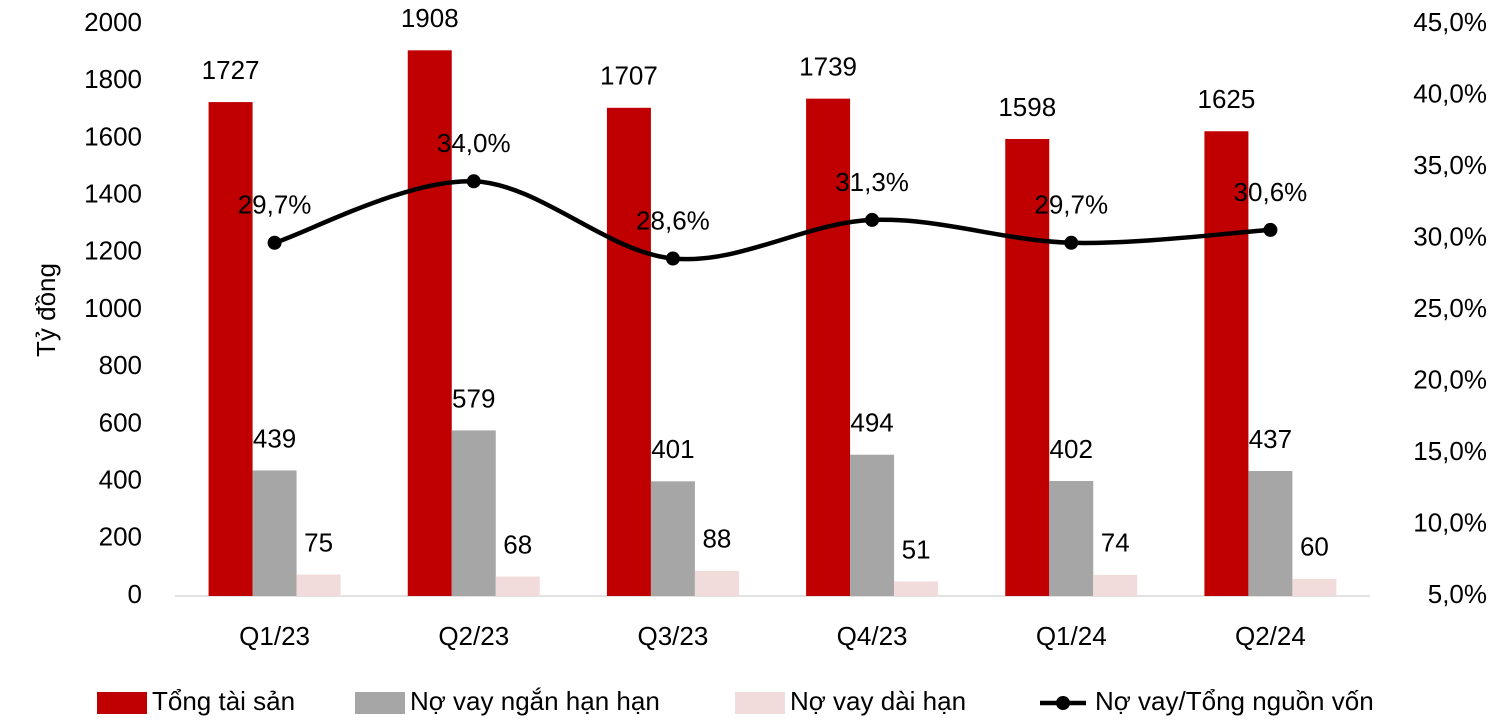 This screenshot has width=1499, height=723. What do you see at coordinates (120, 537) in the screenshot?
I see `y-tick-label: 200` at bounding box center [120, 537].